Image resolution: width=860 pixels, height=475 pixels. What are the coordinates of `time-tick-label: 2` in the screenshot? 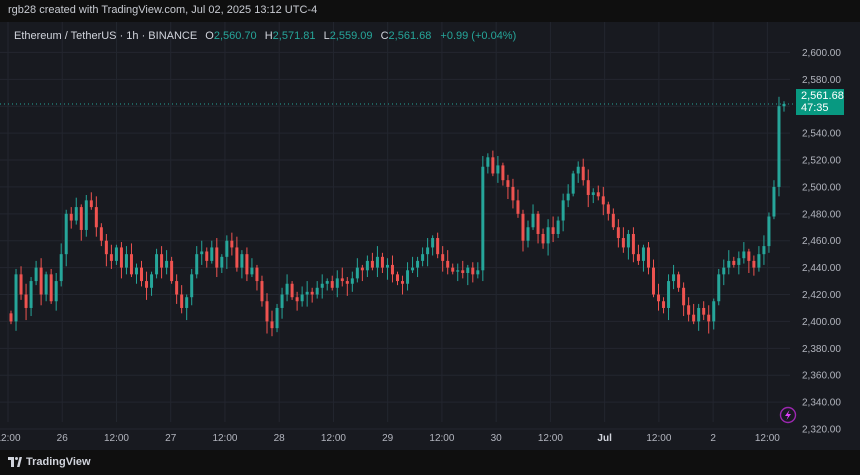 It's located at (713, 438).